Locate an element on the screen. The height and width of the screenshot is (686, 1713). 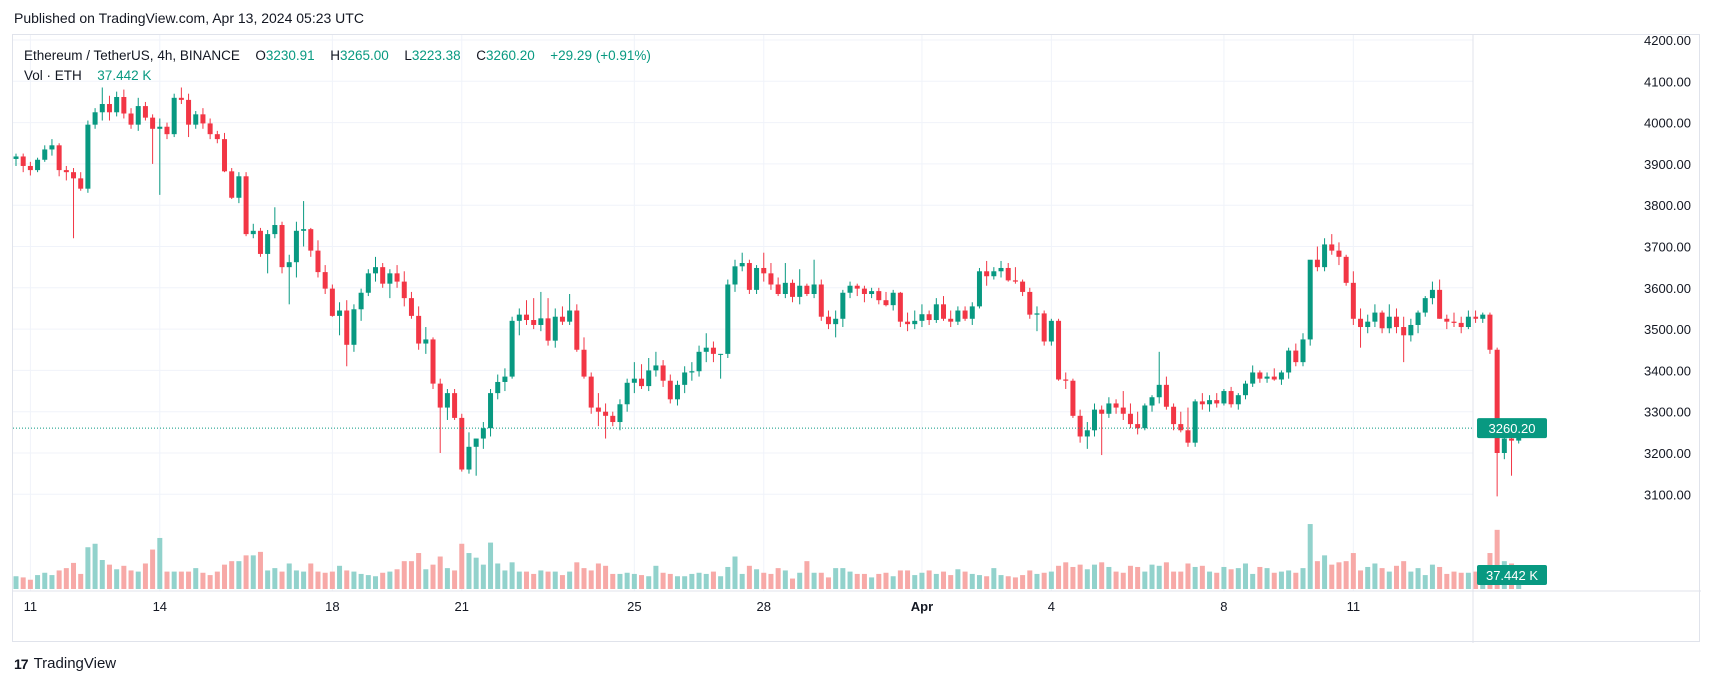
x-tick-label: 21 is located at coordinates (462, 606).